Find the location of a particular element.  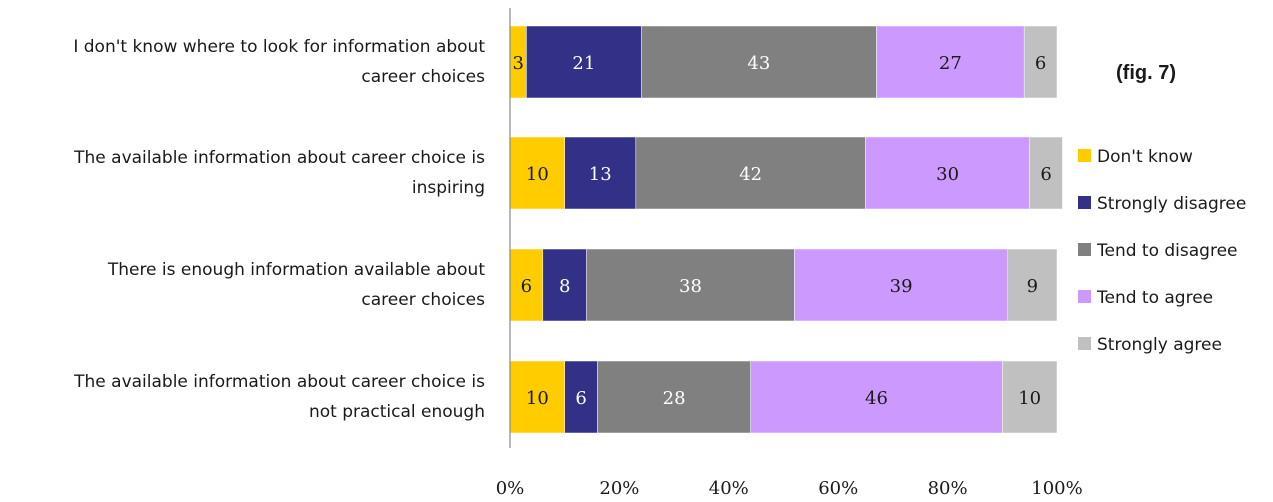

legend-label: Strongly disagree is located at coordinates (1171, 204).